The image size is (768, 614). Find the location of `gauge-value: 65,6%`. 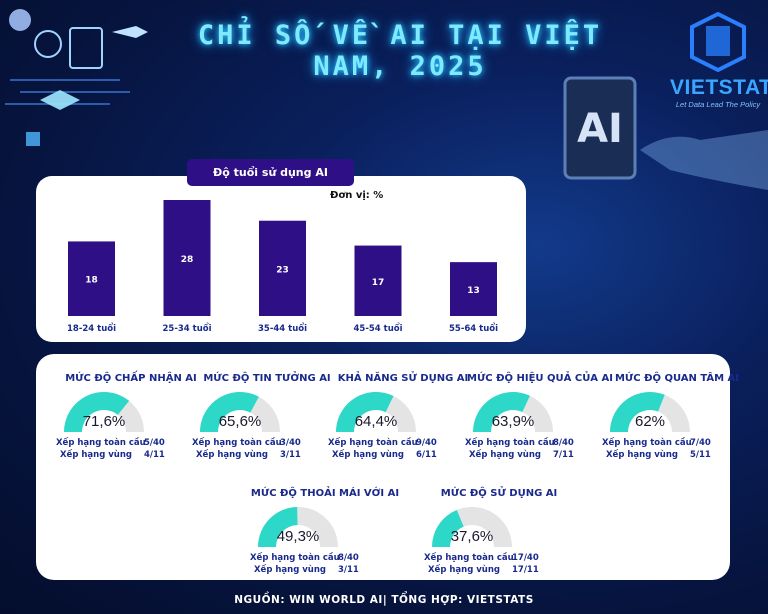

gauge-value: 65,6% is located at coordinates (240, 421).